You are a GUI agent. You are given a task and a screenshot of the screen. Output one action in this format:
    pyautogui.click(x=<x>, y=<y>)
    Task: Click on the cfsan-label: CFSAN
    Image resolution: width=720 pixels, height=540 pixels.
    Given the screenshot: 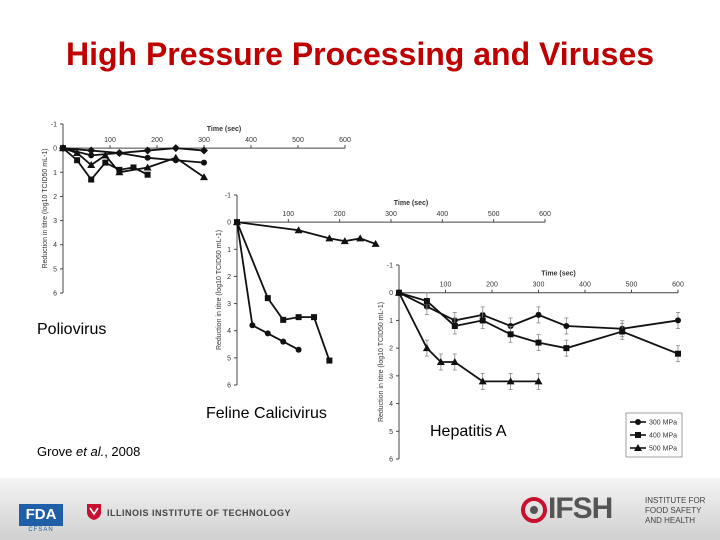 What is the action you would take?
    pyautogui.click(x=41, y=530)
    